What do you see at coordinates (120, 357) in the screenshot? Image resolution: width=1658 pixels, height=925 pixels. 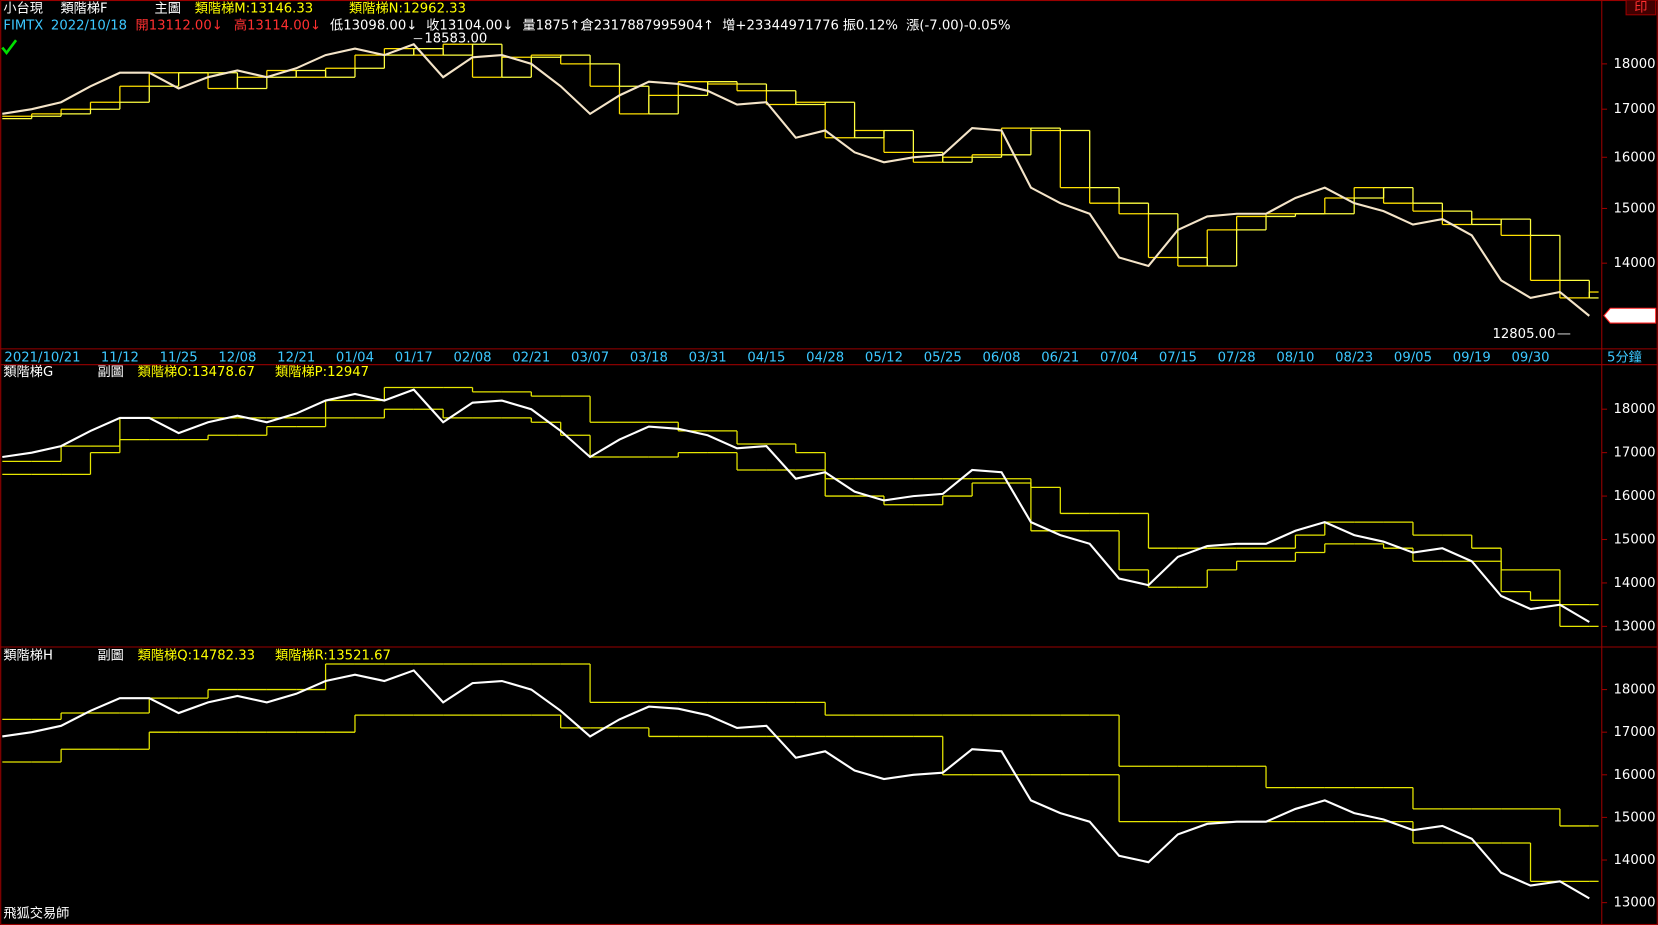 I see `x-tick-label: 11/12` at bounding box center [120, 357].